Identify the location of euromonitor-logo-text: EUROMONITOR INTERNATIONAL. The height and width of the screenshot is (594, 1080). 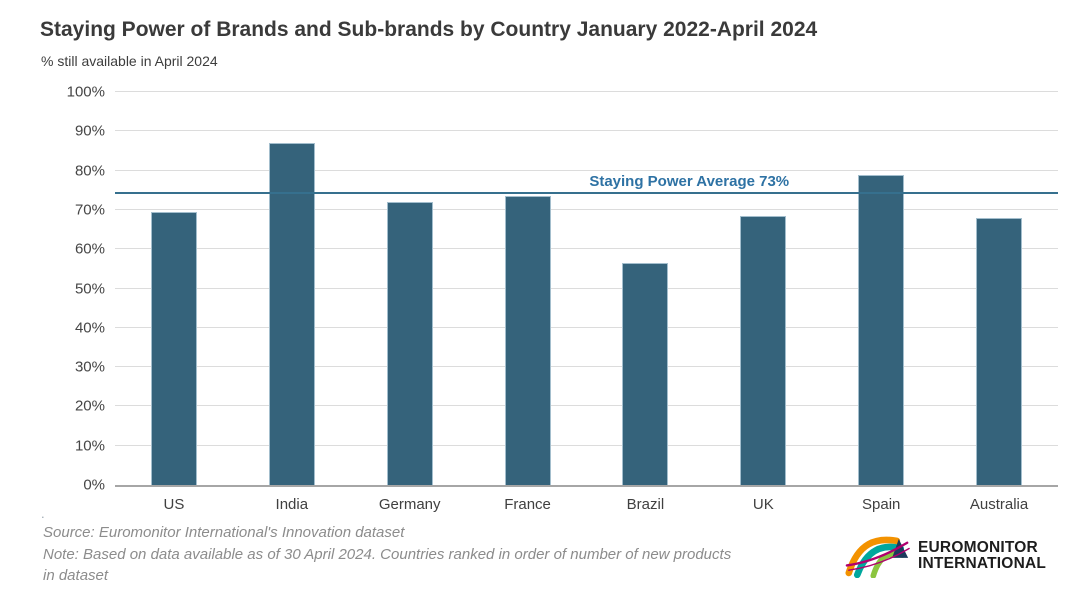
(982, 555).